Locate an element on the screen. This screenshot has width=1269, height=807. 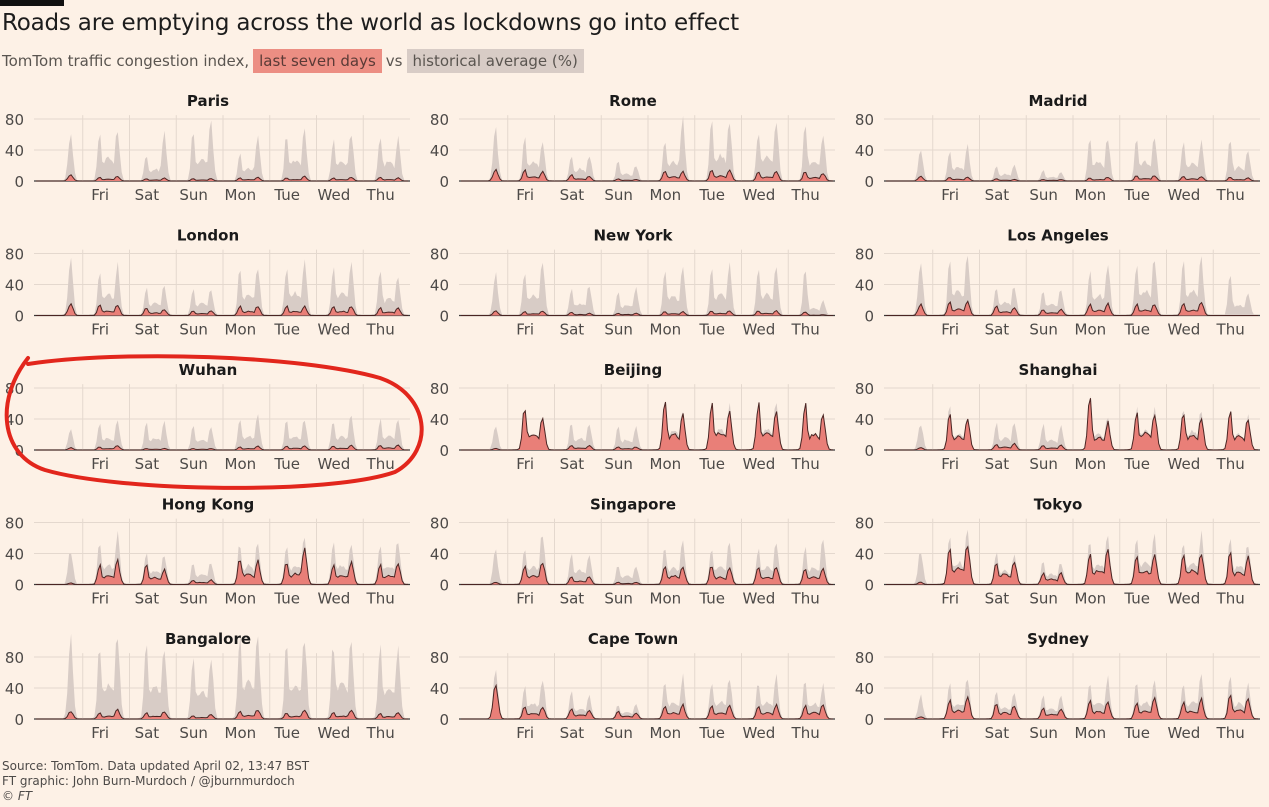
panel-title: Singapore is located at coordinates (633, 505).